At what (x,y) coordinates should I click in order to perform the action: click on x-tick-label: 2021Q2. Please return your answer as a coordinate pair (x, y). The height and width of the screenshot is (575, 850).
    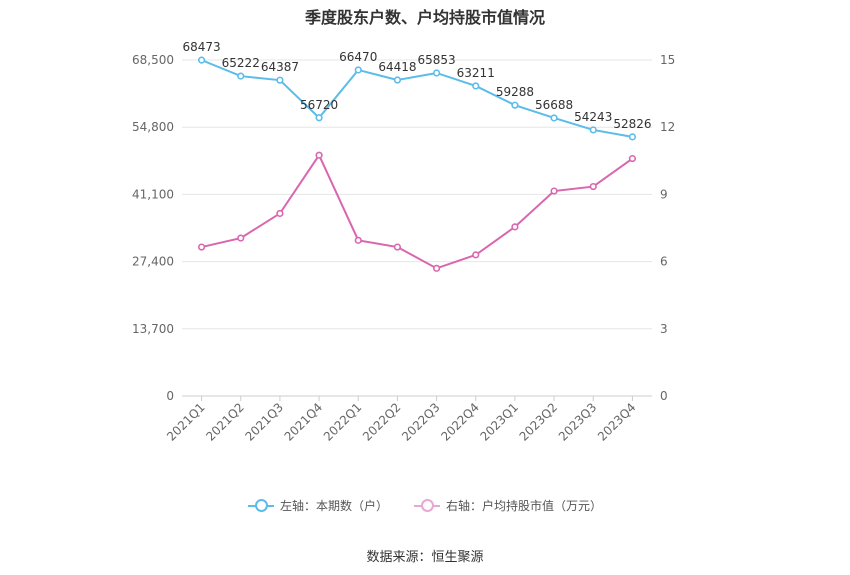
    Looking at the image, I should click on (225, 422).